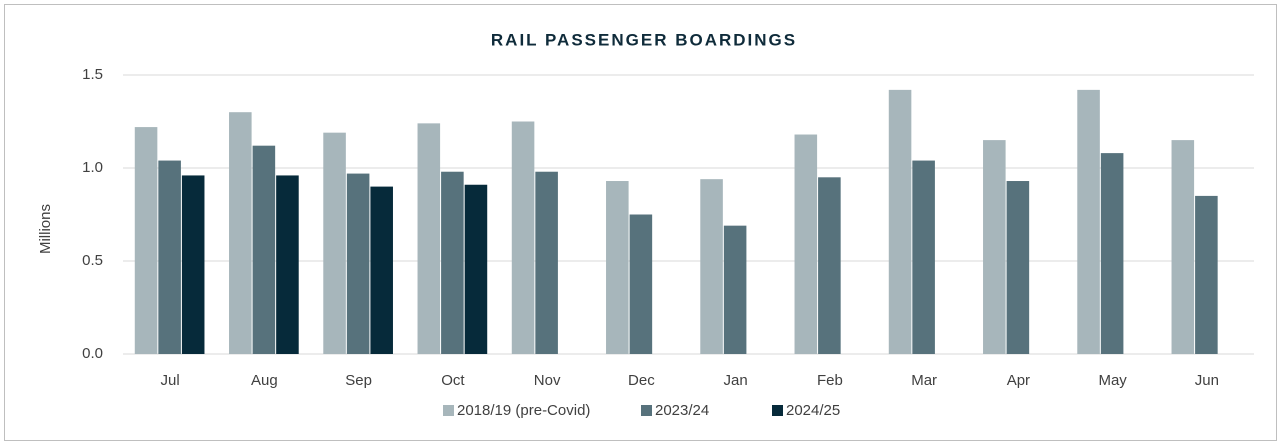 The image size is (1282, 446). Describe the element at coordinates (523, 410) in the screenshot. I see `legend-label: 2018/19 (pre-Covid)` at that location.